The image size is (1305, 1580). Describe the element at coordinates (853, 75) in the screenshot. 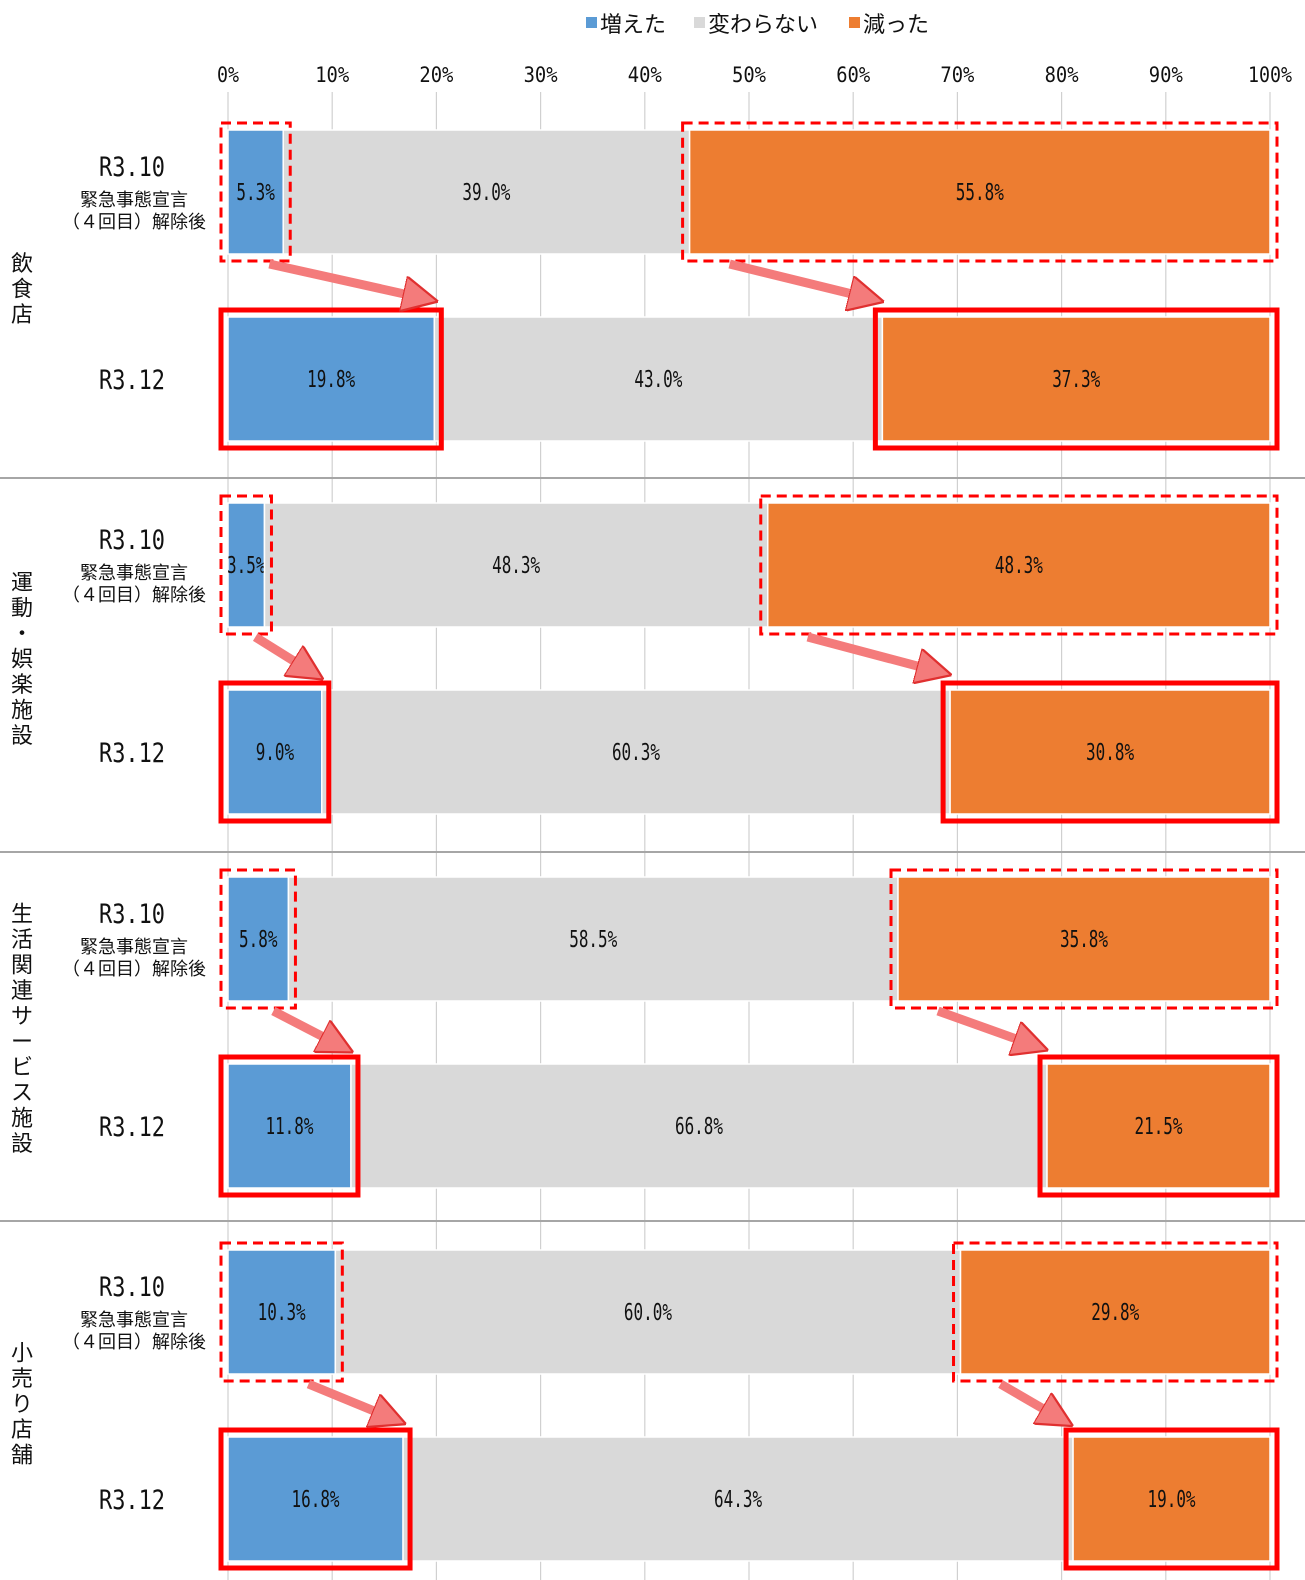

I see `x-tick-label: 60%` at that location.